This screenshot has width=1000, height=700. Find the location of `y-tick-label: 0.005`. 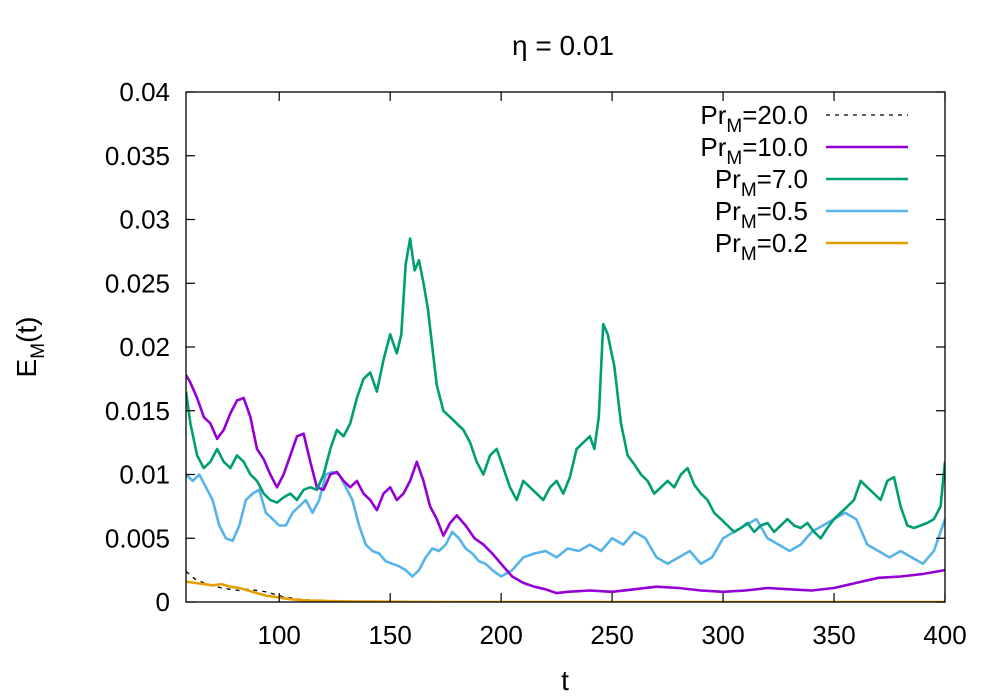

y-tick-label: 0.005 is located at coordinates (137, 538).